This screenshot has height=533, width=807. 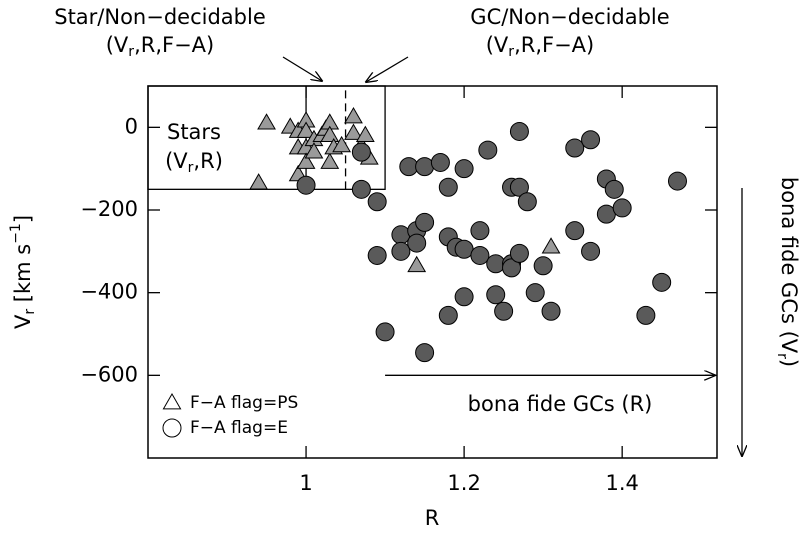 I want to click on annotation: (Vr,R), so click(x=194, y=162).